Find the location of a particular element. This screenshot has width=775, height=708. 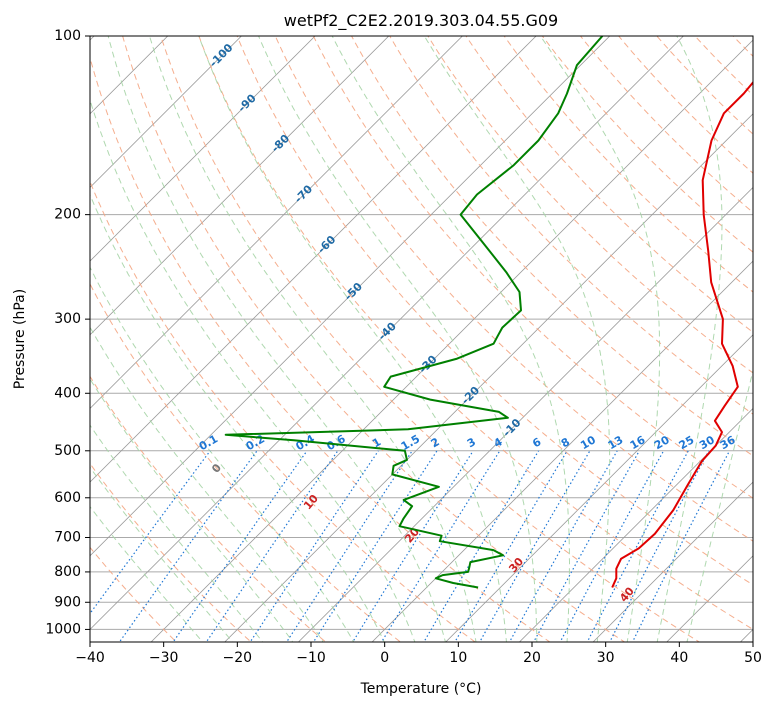

mixing-ratio-label: 16 is located at coordinates (638, 442).